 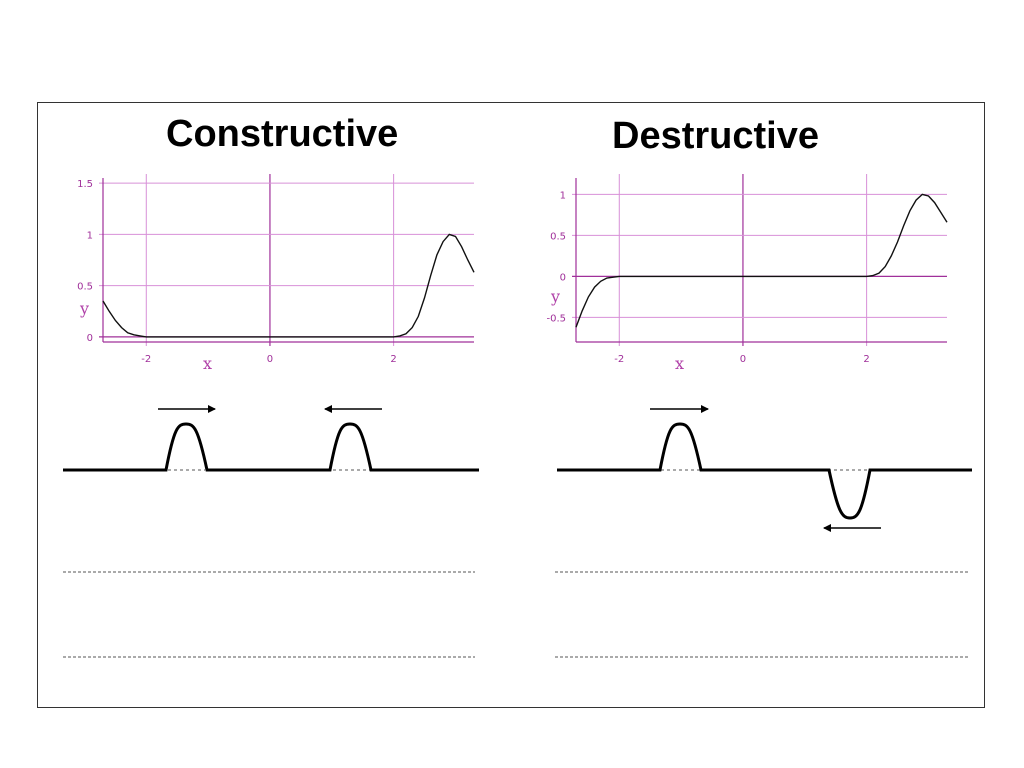 What do you see at coordinates (146, 359) in the screenshot?
I see `constructive-x-tick-label: -2` at bounding box center [146, 359].